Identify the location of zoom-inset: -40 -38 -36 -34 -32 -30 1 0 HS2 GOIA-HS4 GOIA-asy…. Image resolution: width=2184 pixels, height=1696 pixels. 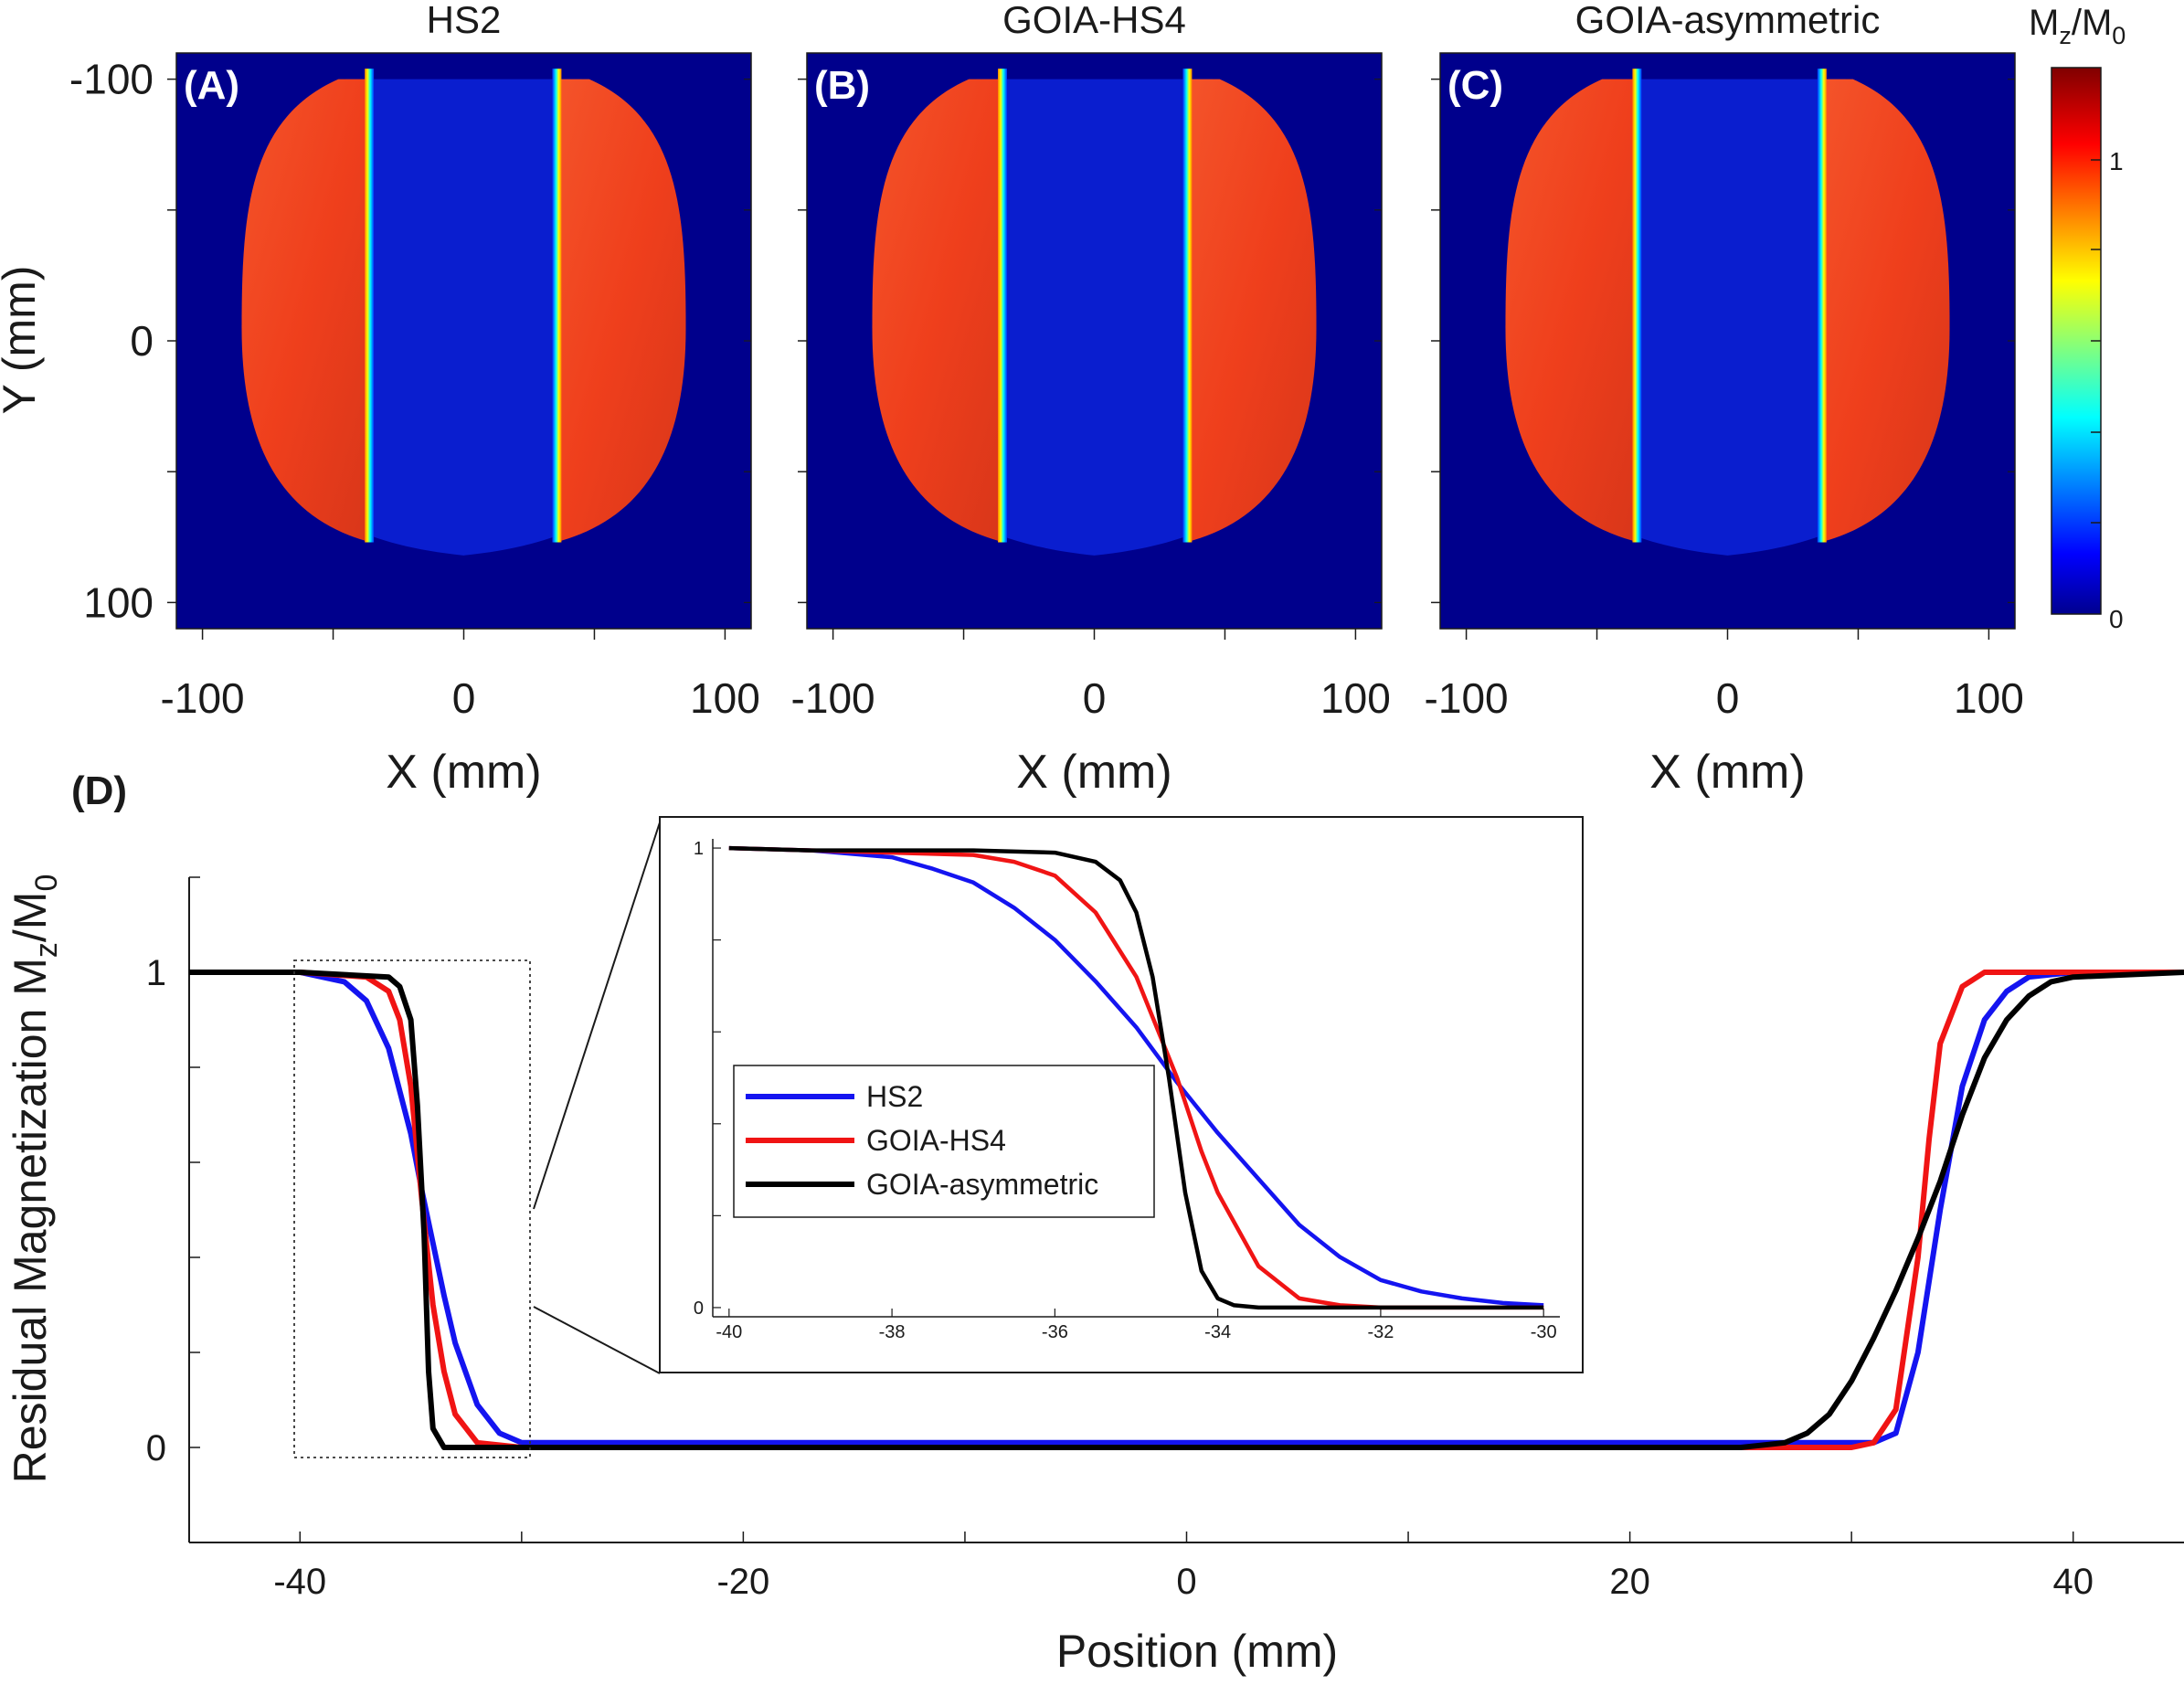
(1122, 1094).